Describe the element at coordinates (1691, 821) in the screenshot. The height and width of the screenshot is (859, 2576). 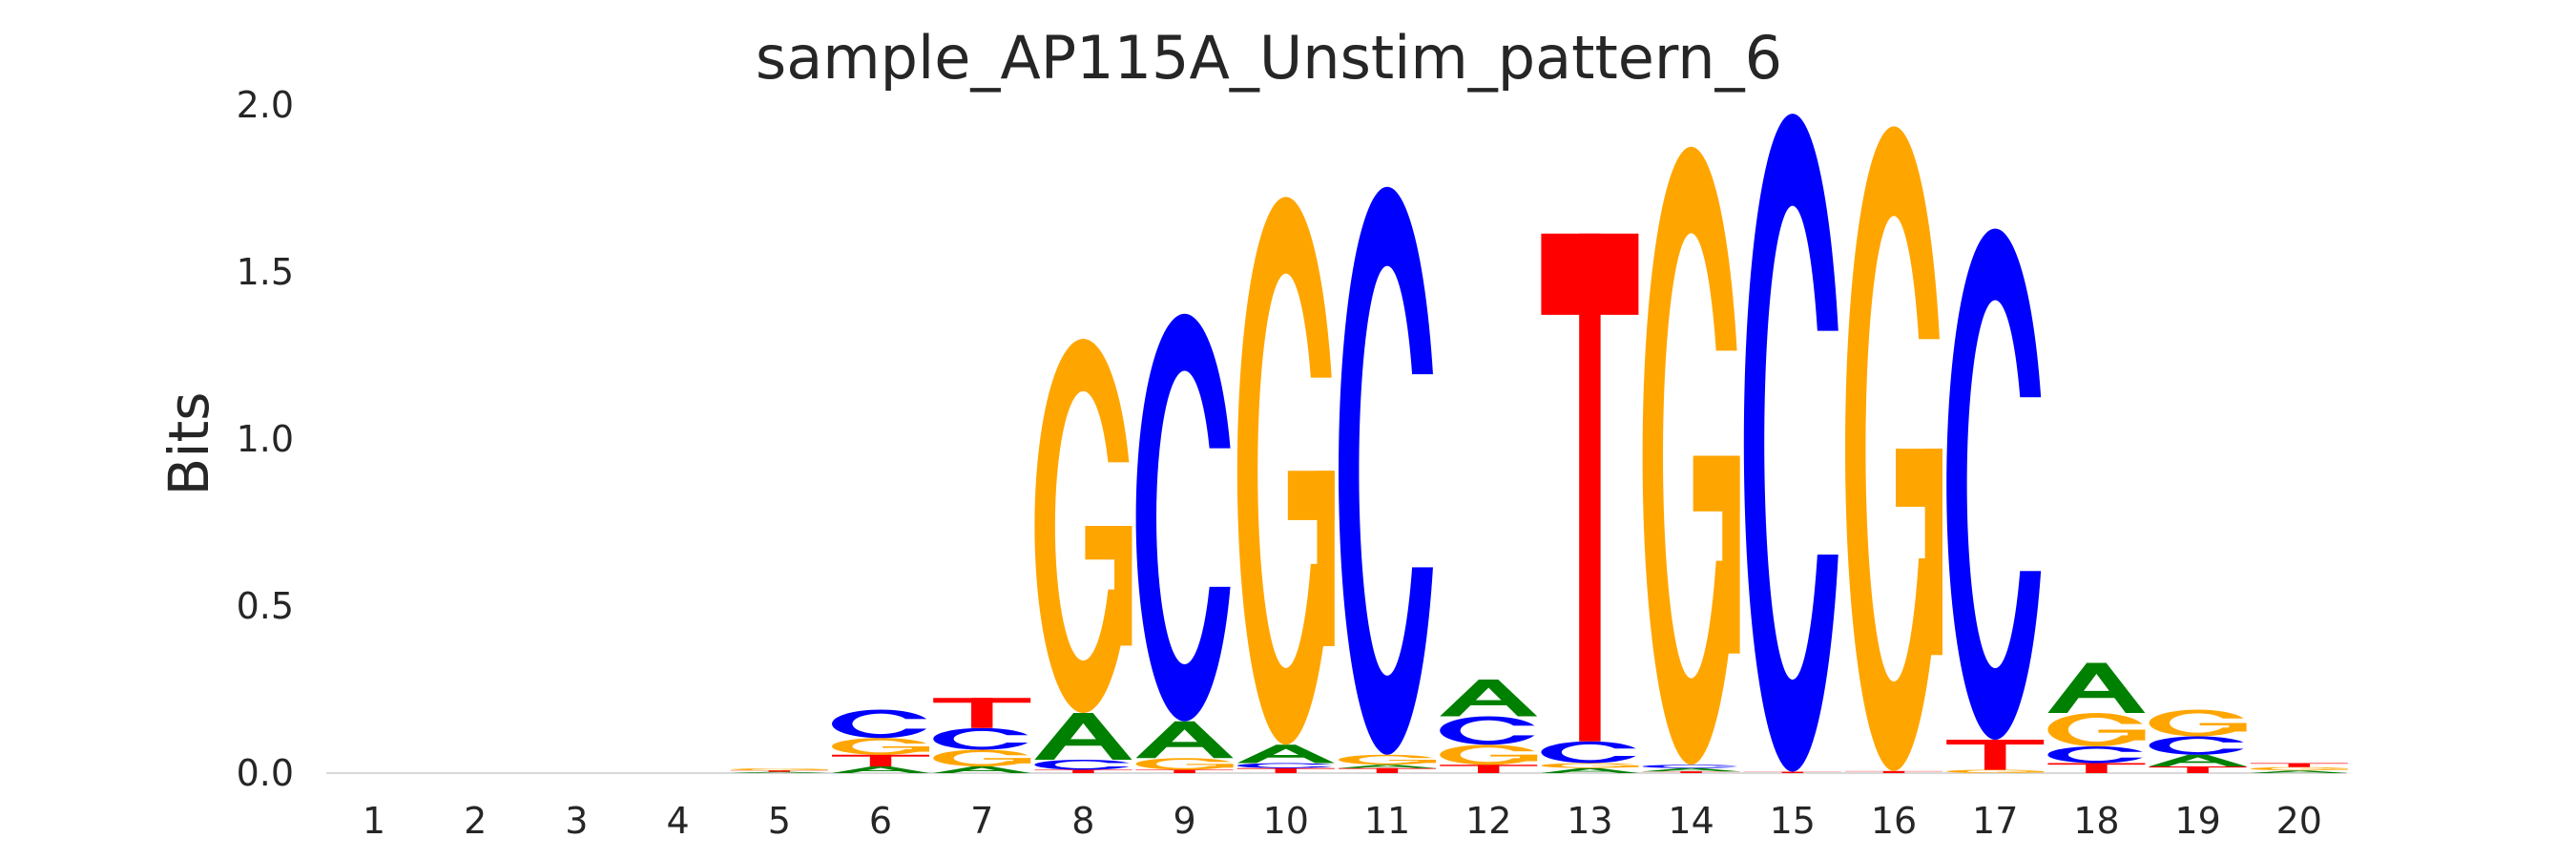
I see `x-tick-label: 14` at that location.